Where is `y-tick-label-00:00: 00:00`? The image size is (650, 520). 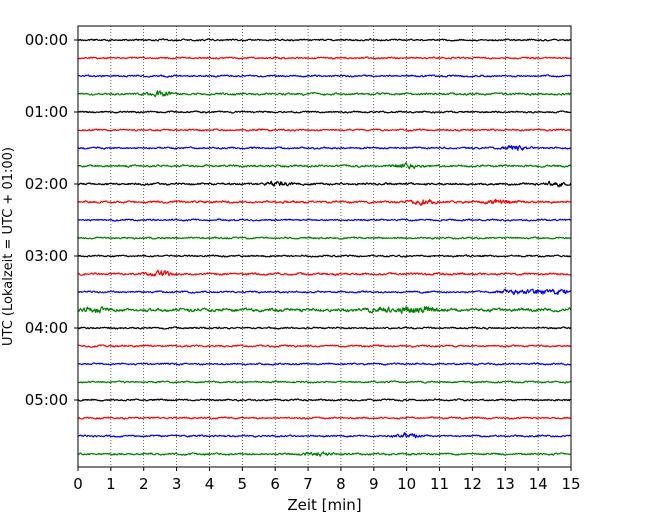
y-tick-label-00:00: 00:00 is located at coordinates (46, 40).